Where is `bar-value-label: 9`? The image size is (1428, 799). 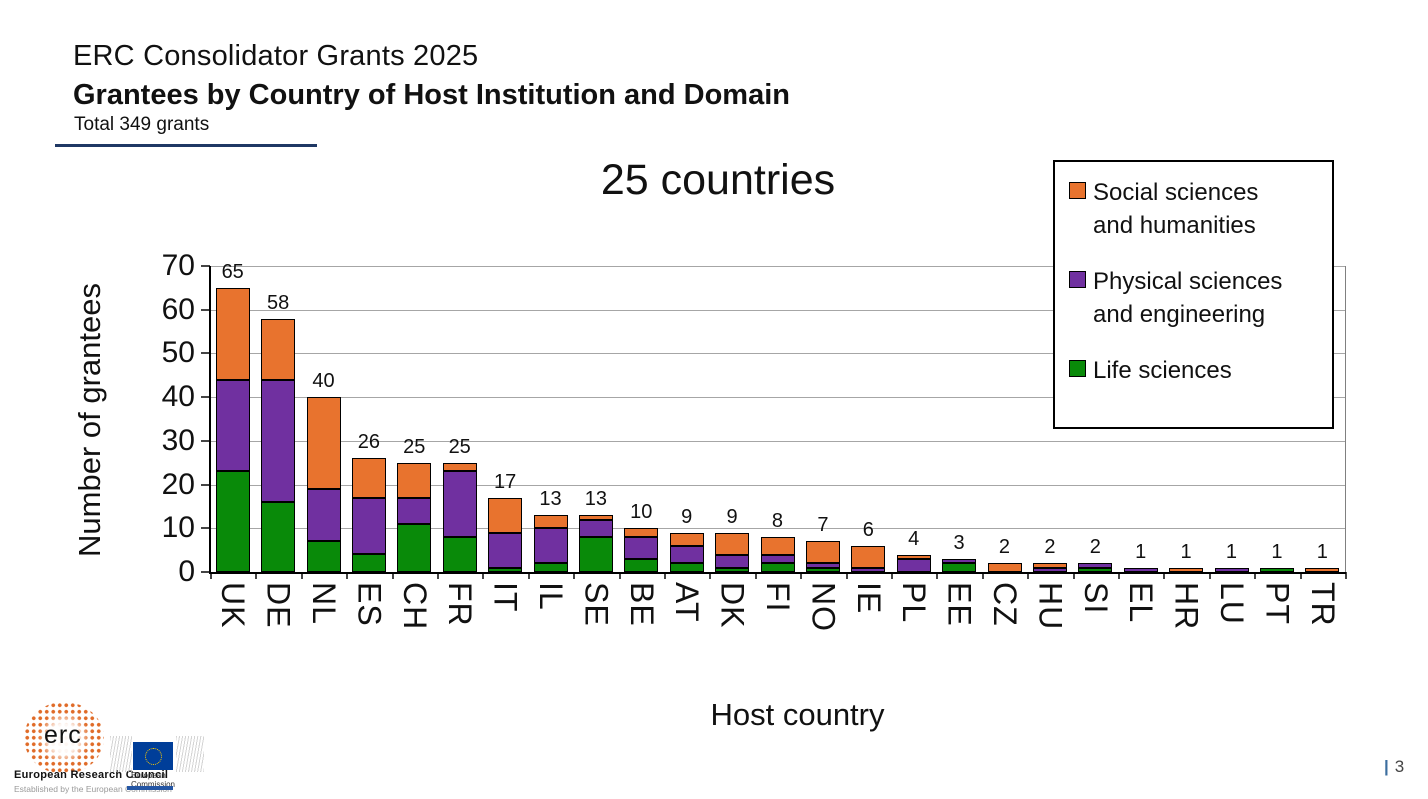 bar-value-label: 9 is located at coordinates (732, 516).